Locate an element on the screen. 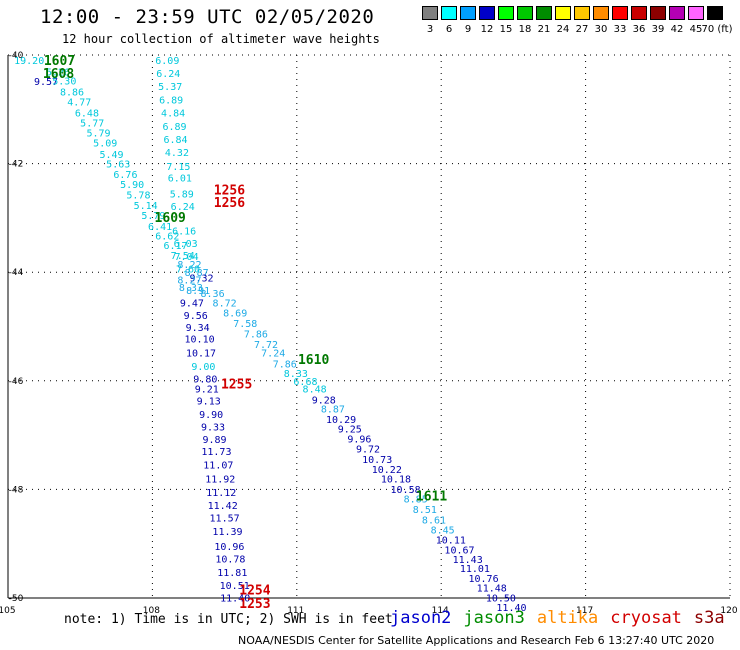 This screenshot has width=740, height=650. latitude-tick-label: -50 is located at coordinates (16, 599).